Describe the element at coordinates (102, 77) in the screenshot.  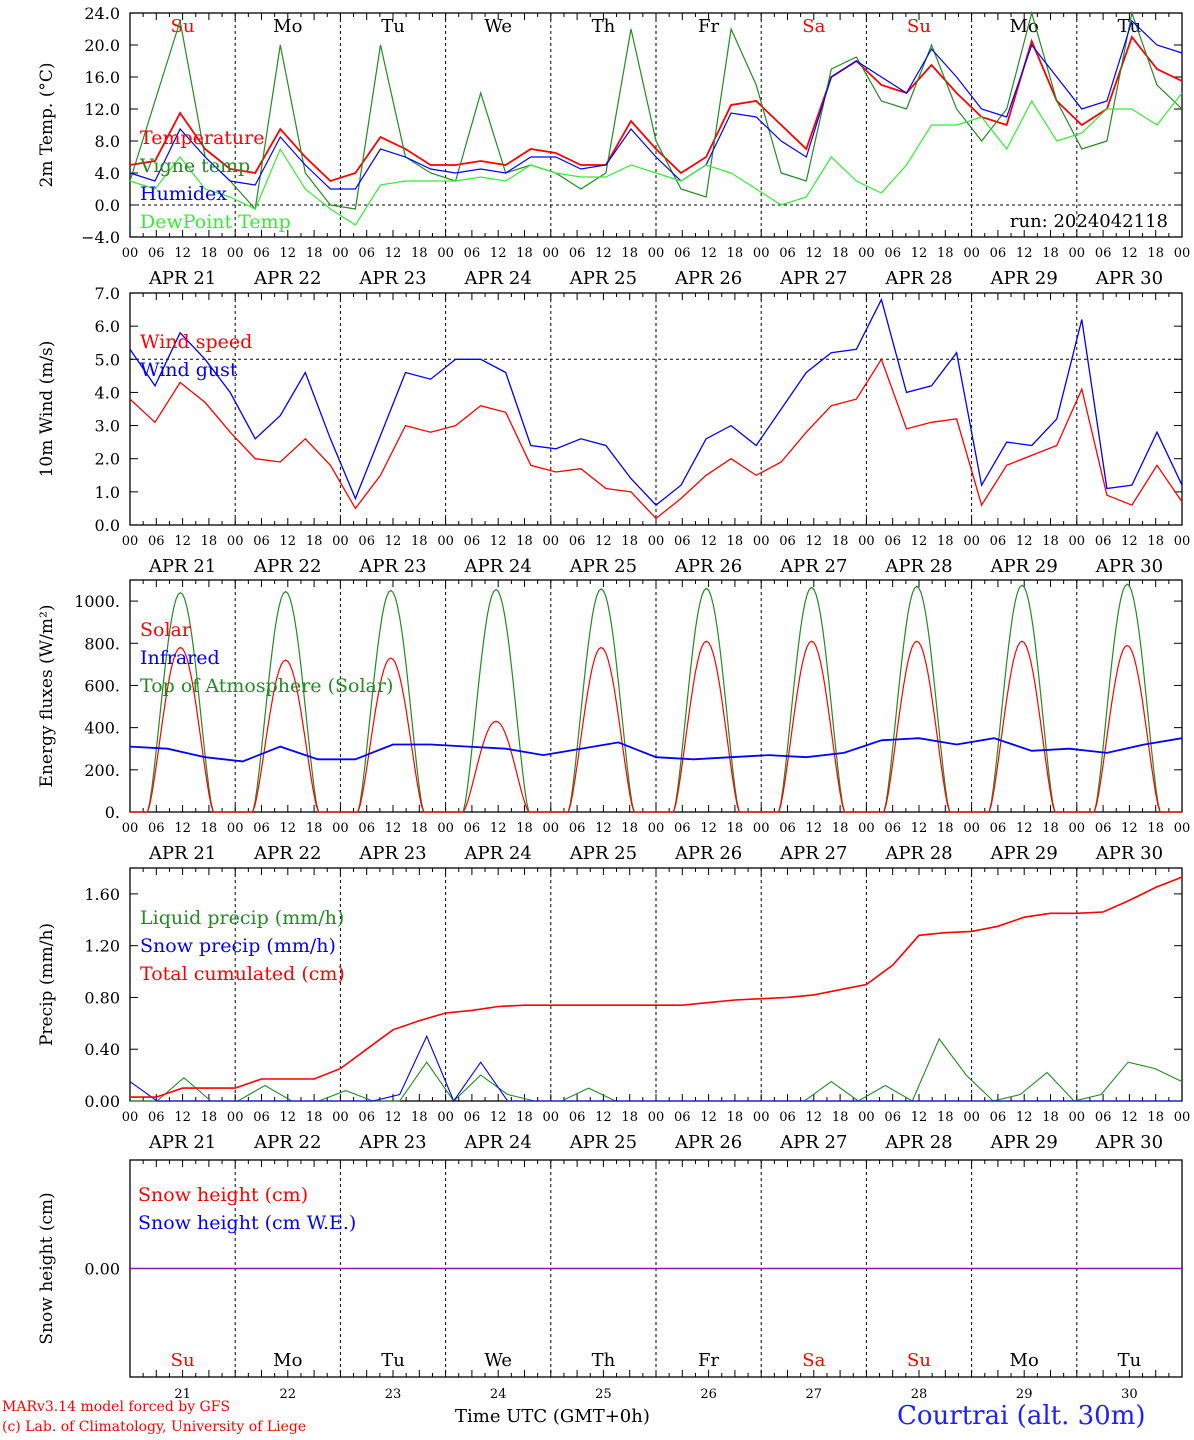
I see `y-tick-label: 16.0` at that location.